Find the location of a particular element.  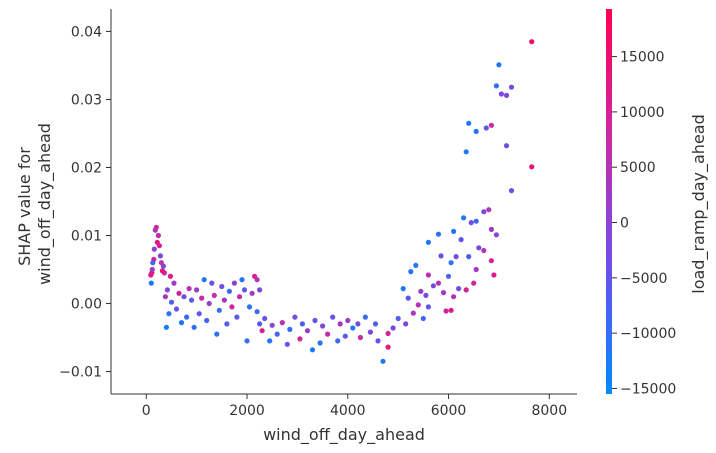

colorbar-tick-label-2: 5000 is located at coordinates (638, 168).